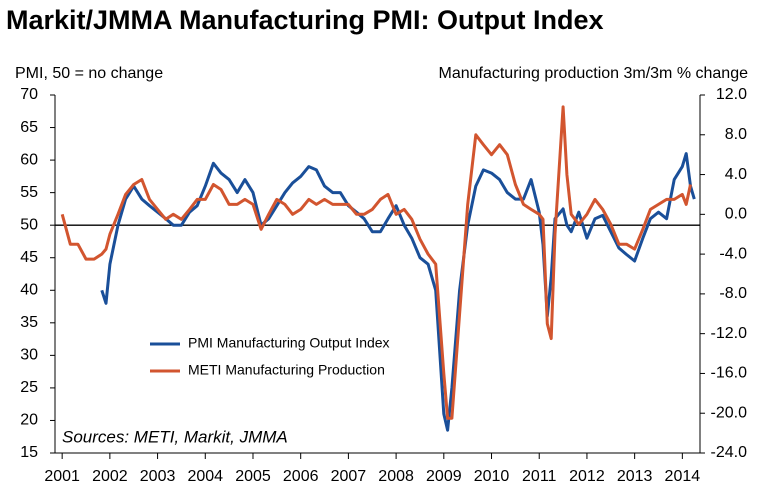 The height and width of the screenshot is (491, 765). I want to click on x-tick-label: 2008, so click(396, 476).